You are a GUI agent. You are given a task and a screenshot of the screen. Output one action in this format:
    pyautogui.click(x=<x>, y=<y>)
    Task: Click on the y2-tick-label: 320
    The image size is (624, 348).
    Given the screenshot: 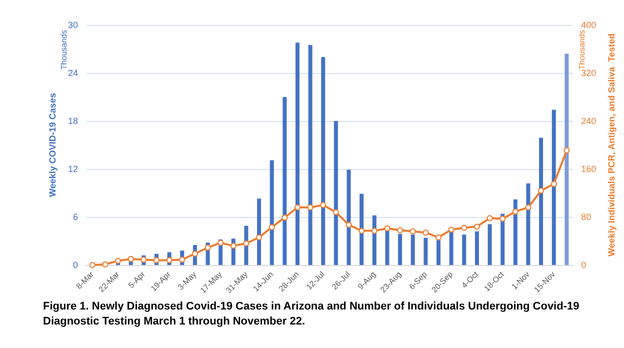 What is the action you would take?
    pyautogui.click(x=588, y=73)
    